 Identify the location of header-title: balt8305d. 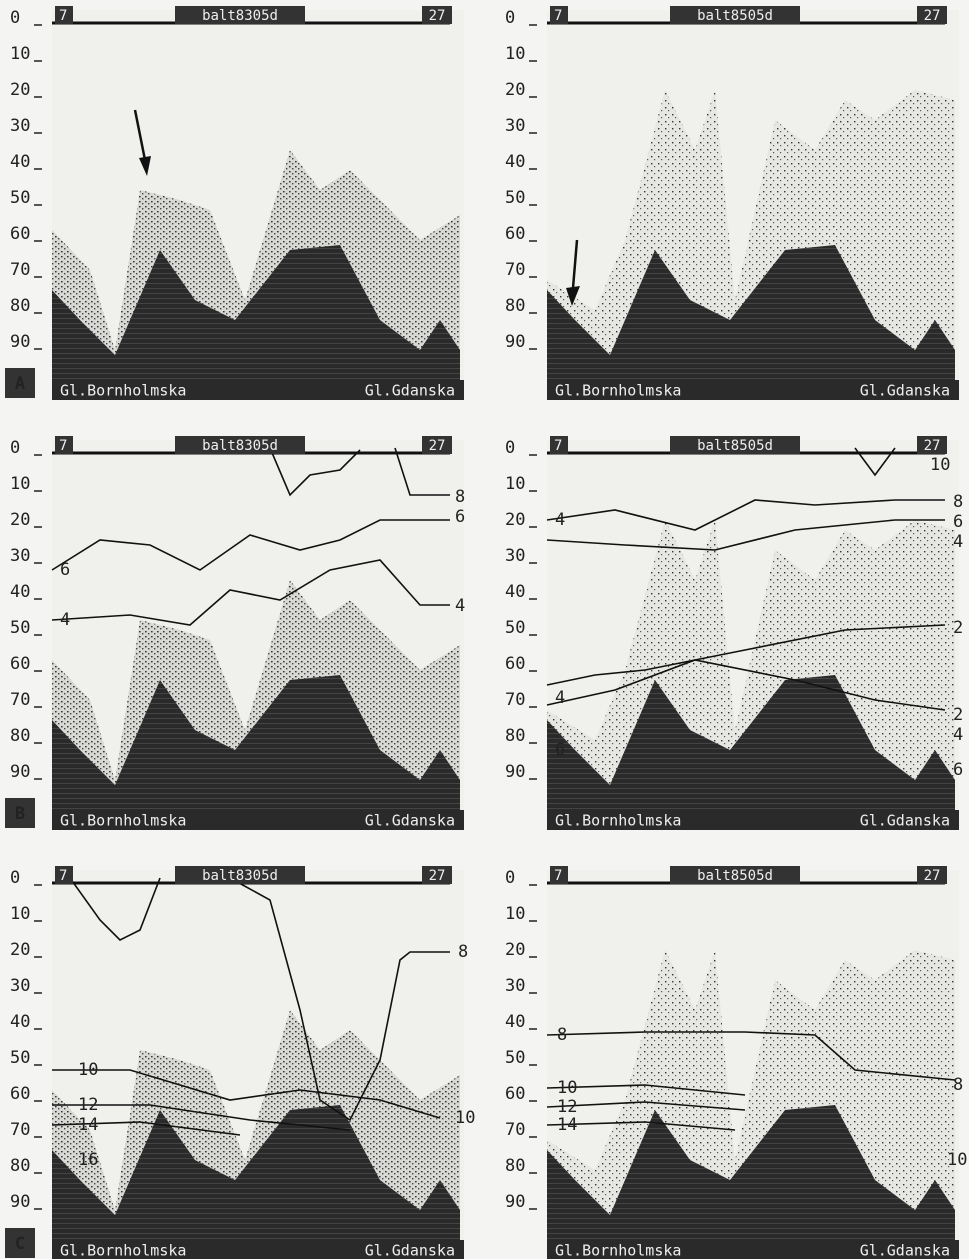
(240, 16).